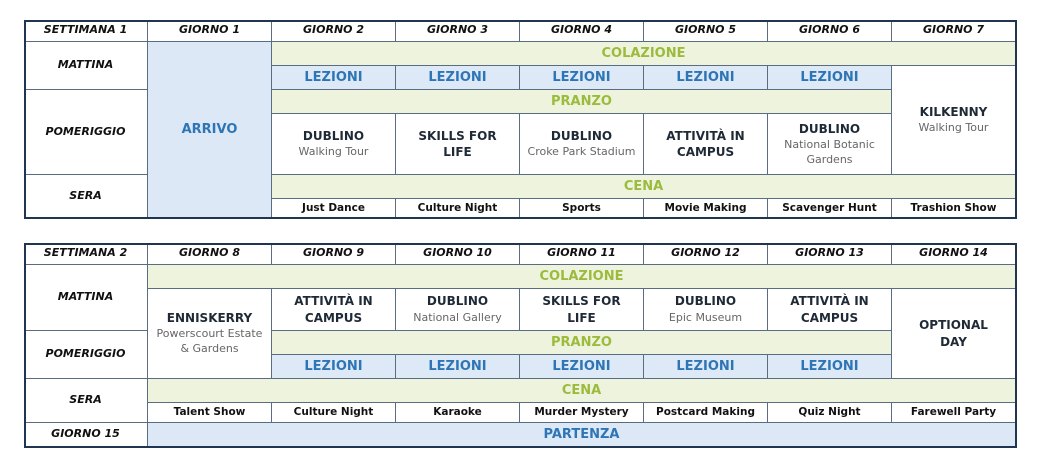  I want to click on cell-title: GIORNO 2, so click(333, 30).